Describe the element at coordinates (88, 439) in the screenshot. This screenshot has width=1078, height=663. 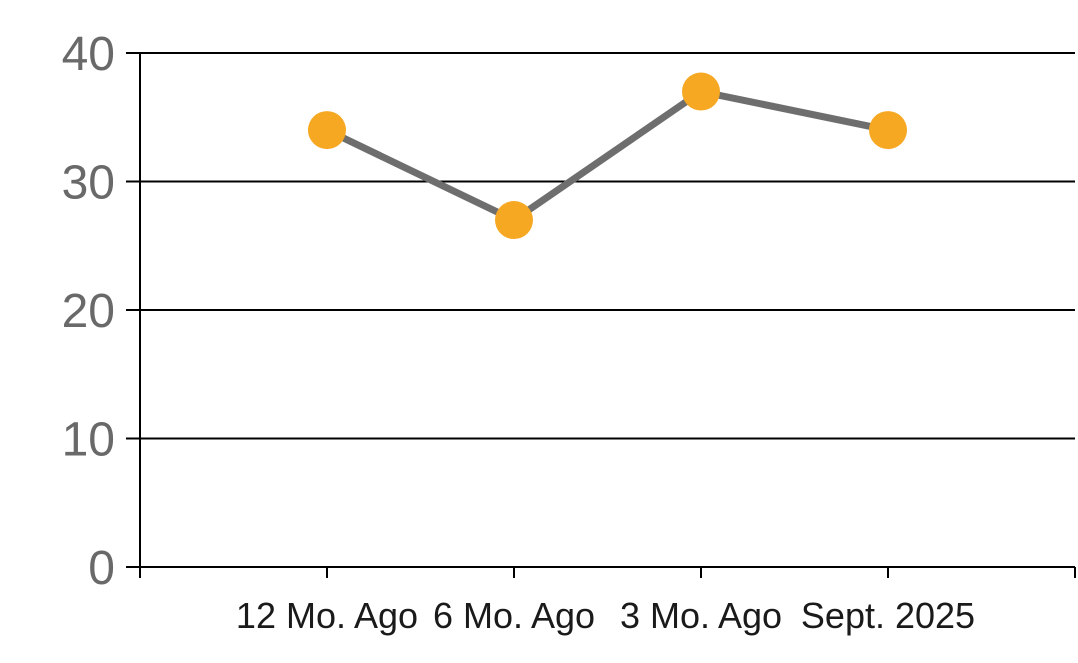
I see `y-axis-tick-label: 10` at that location.